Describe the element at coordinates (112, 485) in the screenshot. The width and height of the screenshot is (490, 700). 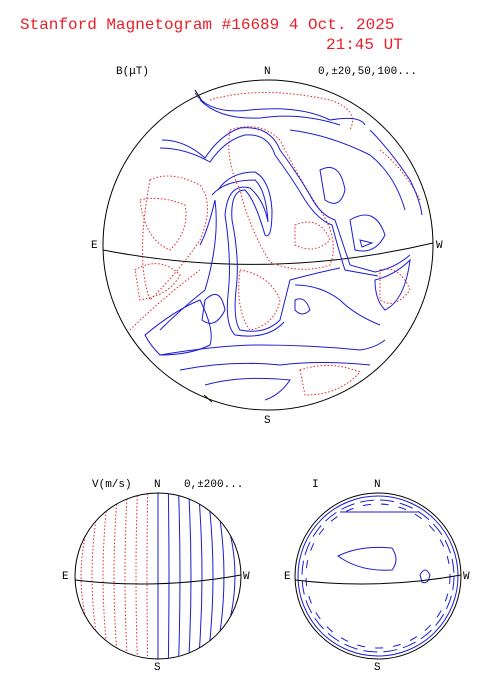
I see `quantity-label: V(m/s)` at that location.